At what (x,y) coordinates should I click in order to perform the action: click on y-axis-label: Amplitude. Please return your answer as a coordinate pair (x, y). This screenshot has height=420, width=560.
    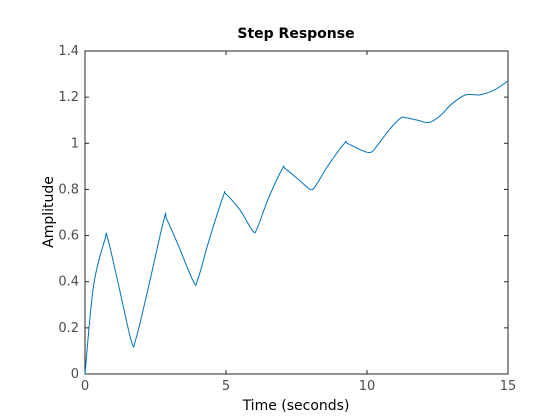
    Looking at the image, I should click on (49, 212).